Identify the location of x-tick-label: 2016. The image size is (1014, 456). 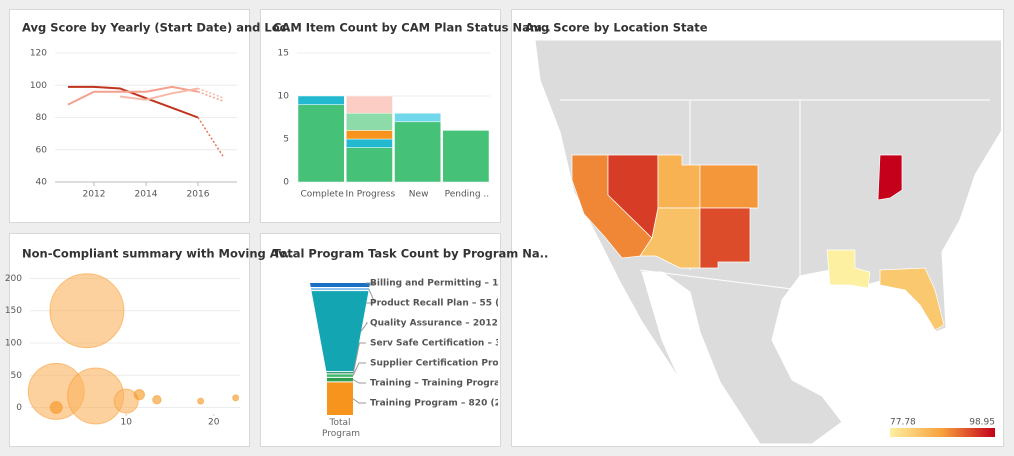
(198, 195).